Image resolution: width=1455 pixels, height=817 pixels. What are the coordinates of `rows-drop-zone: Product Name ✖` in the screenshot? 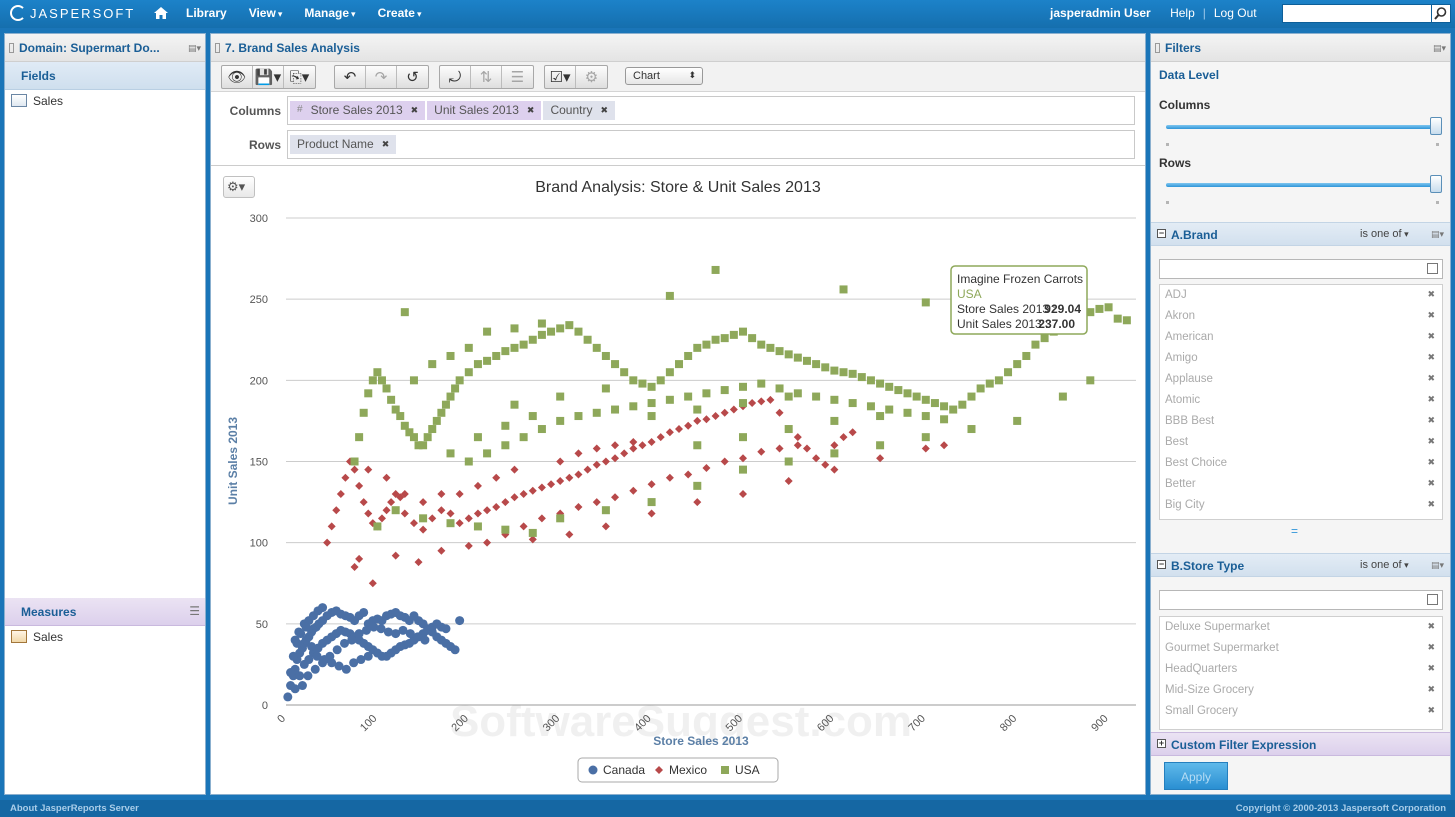 It's located at (711, 144).